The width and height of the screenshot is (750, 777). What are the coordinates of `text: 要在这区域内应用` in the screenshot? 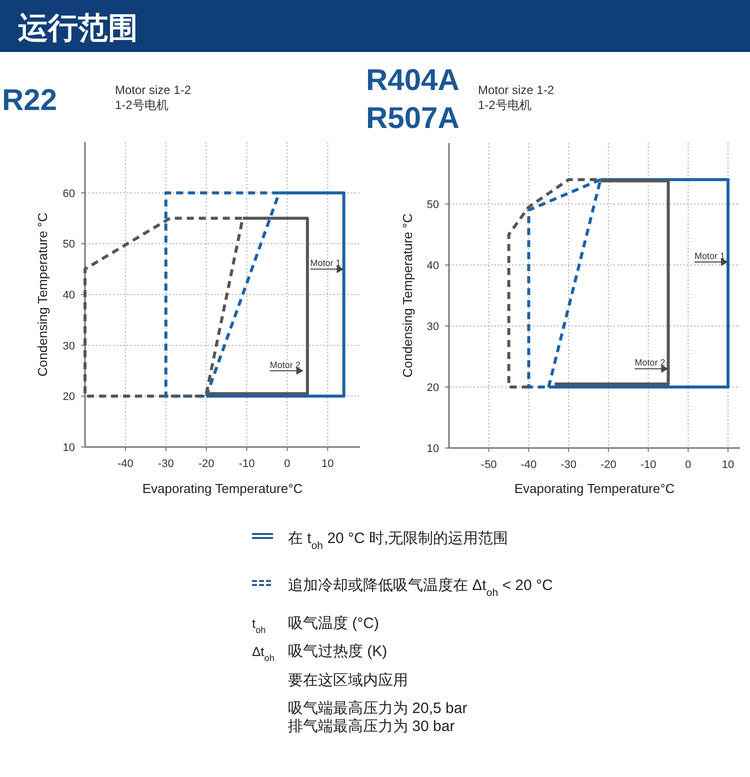 It's located at (348, 680).